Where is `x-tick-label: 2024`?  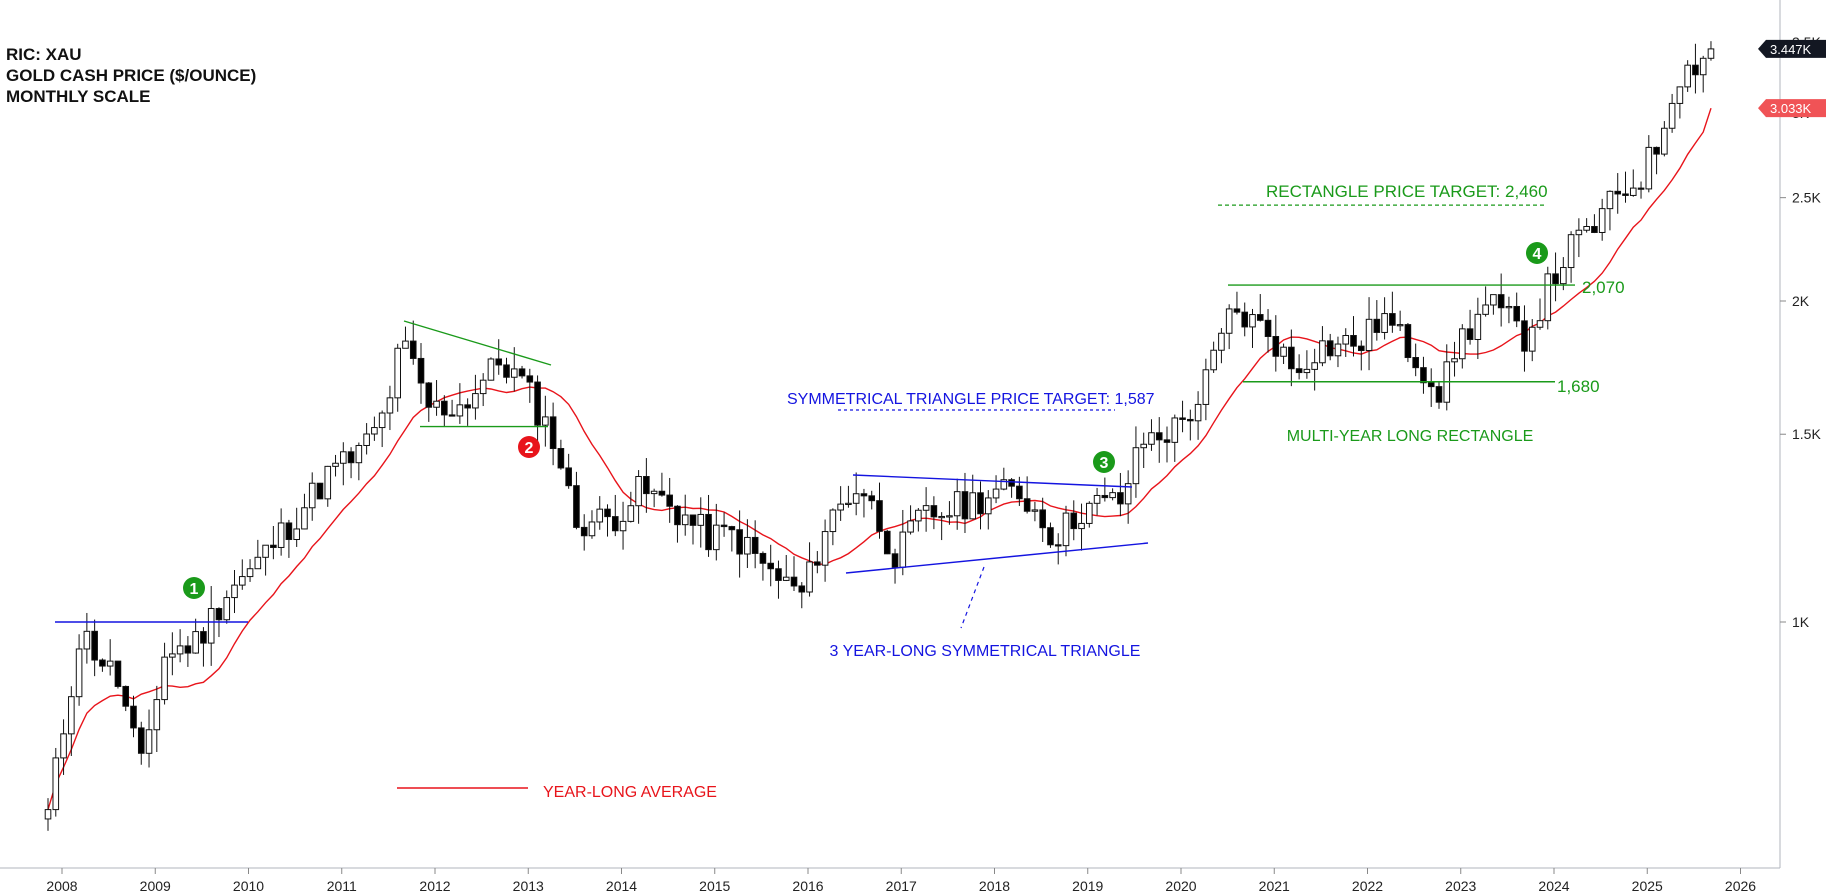
x-tick-label: 2024 is located at coordinates (1553, 886).